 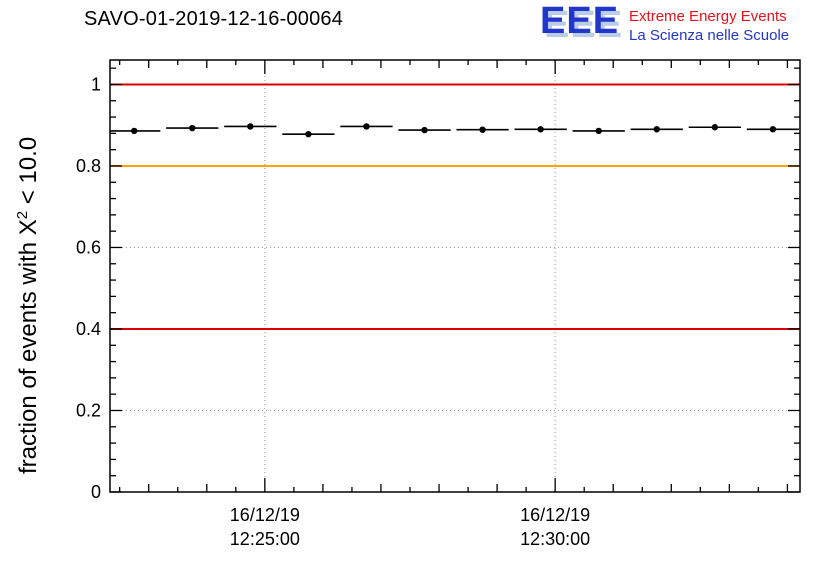 What do you see at coordinates (555, 539) in the screenshot?
I see `x-tick-label-time: 12:30:00` at bounding box center [555, 539].